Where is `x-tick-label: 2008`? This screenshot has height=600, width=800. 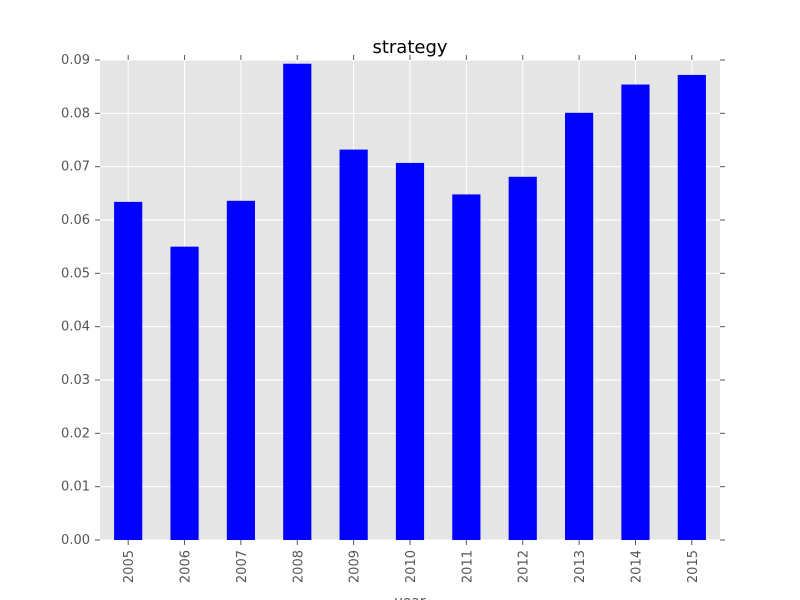 x-tick-label: 2008 is located at coordinates (298, 566).